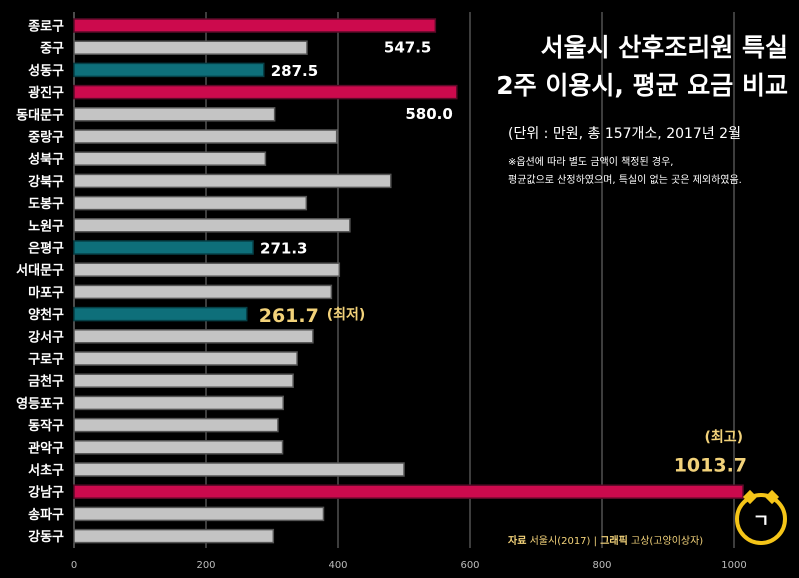 The width and height of the screenshot is (799, 578). What do you see at coordinates (614, 541) in the screenshot?
I see `graphic-label: 그래픽` at bounding box center [614, 541].